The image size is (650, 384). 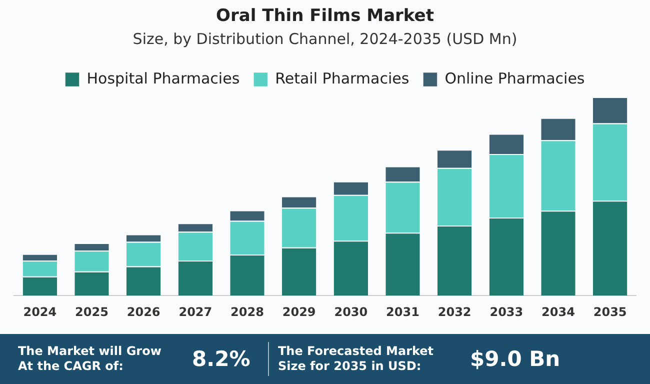 What do you see at coordinates (342, 78) in the screenshot?
I see `legend-label: Retail Pharmacies` at bounding box center [342, 78].